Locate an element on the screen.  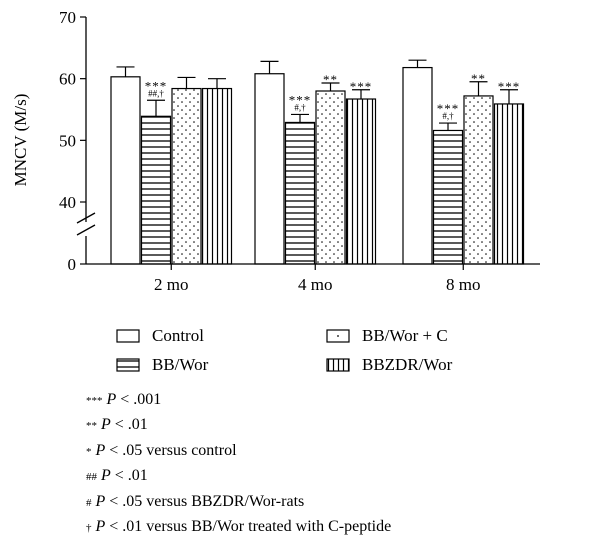
legend-swatch-bb-wor-c is located at coordinates (338, 336).